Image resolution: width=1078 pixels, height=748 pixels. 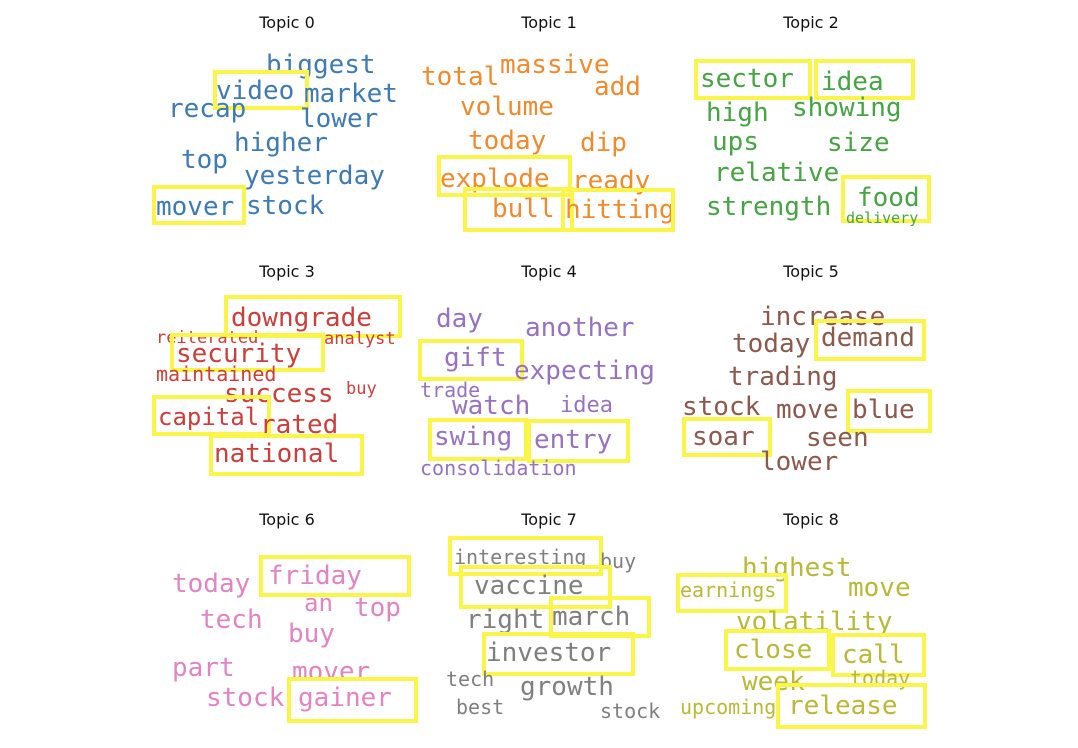 What do you see at coordinates (584, 371) in the screenshot?
I see `word-expecting: expecting` at bounding box center [584, 371].